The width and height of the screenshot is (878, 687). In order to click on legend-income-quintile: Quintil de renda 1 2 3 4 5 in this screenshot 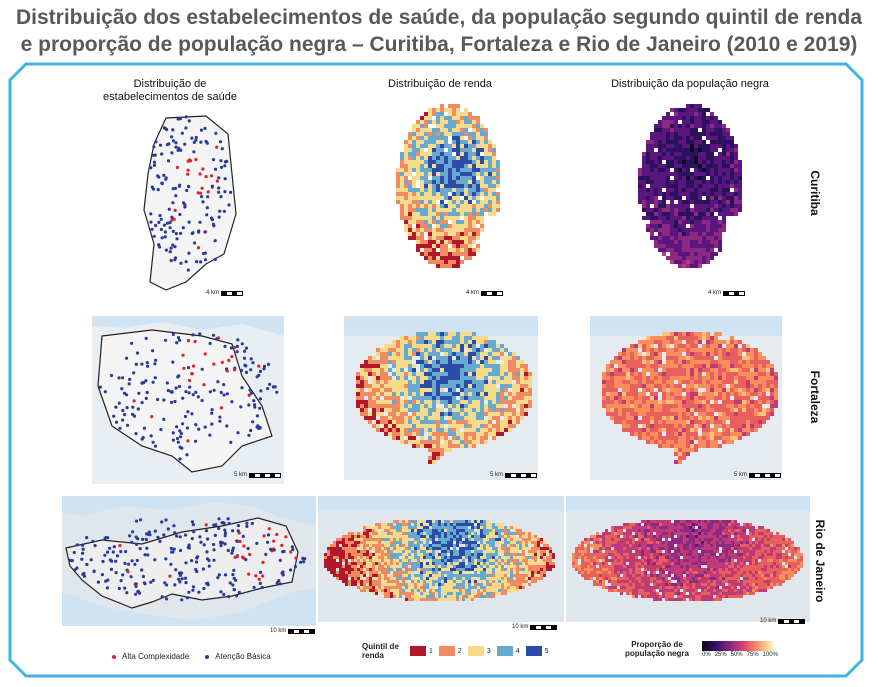, I will do `click(458, 651)`.